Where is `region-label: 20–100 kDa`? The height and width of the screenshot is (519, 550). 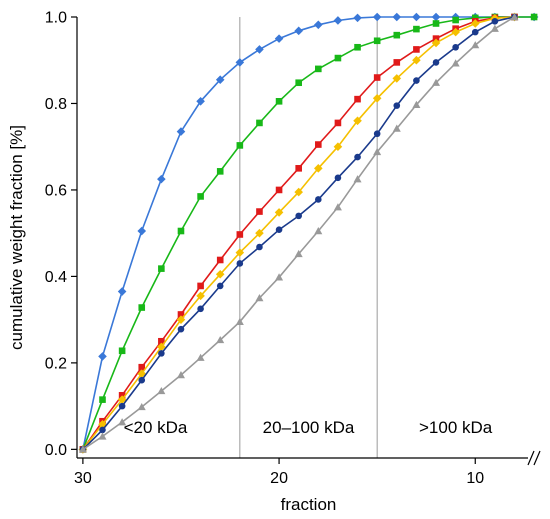
region-label: 20–100 kDa is located at coordinates (309, 427).